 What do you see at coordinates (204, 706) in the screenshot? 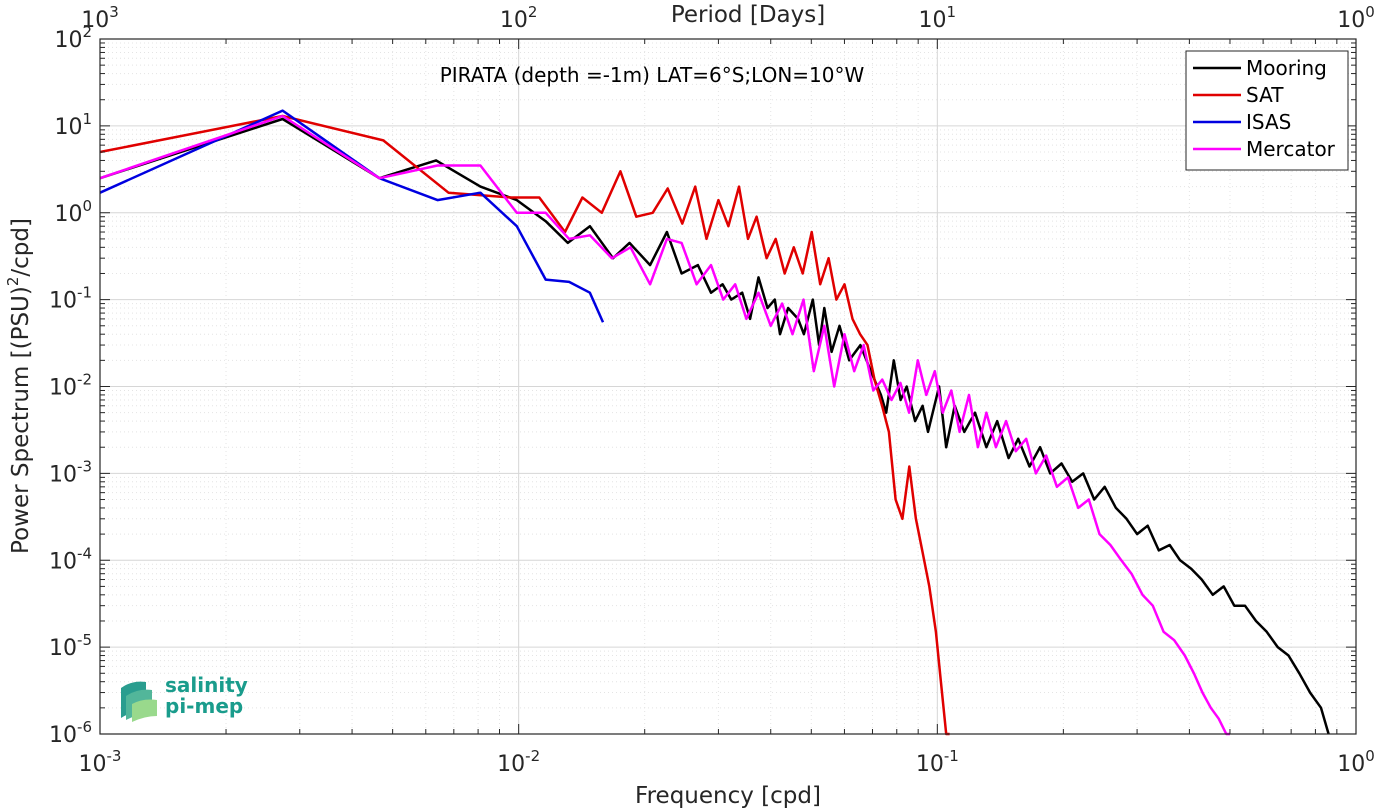
I see `logo-text-pi-mep: pi-mep` at bounding box center [204, 706].